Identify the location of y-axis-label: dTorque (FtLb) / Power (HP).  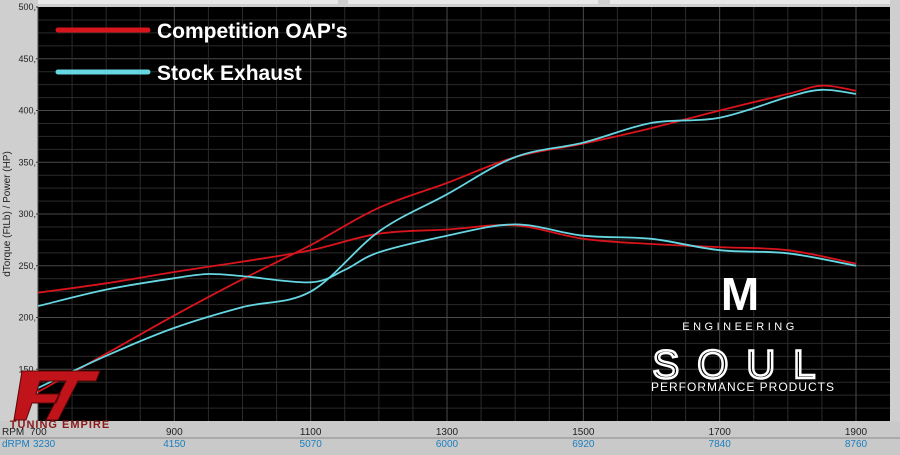
(7, 214).